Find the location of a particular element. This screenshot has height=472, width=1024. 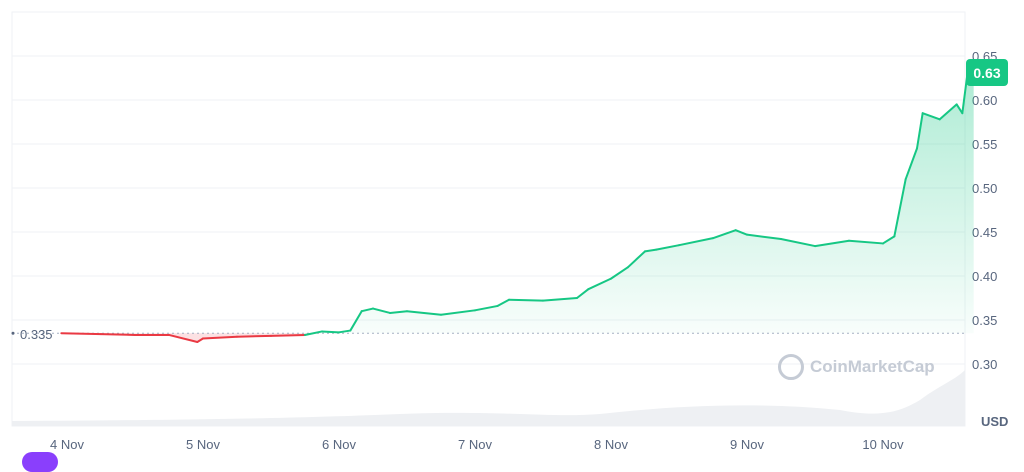

y-tick-label: 0.40 is located at coordinates (984, 276).